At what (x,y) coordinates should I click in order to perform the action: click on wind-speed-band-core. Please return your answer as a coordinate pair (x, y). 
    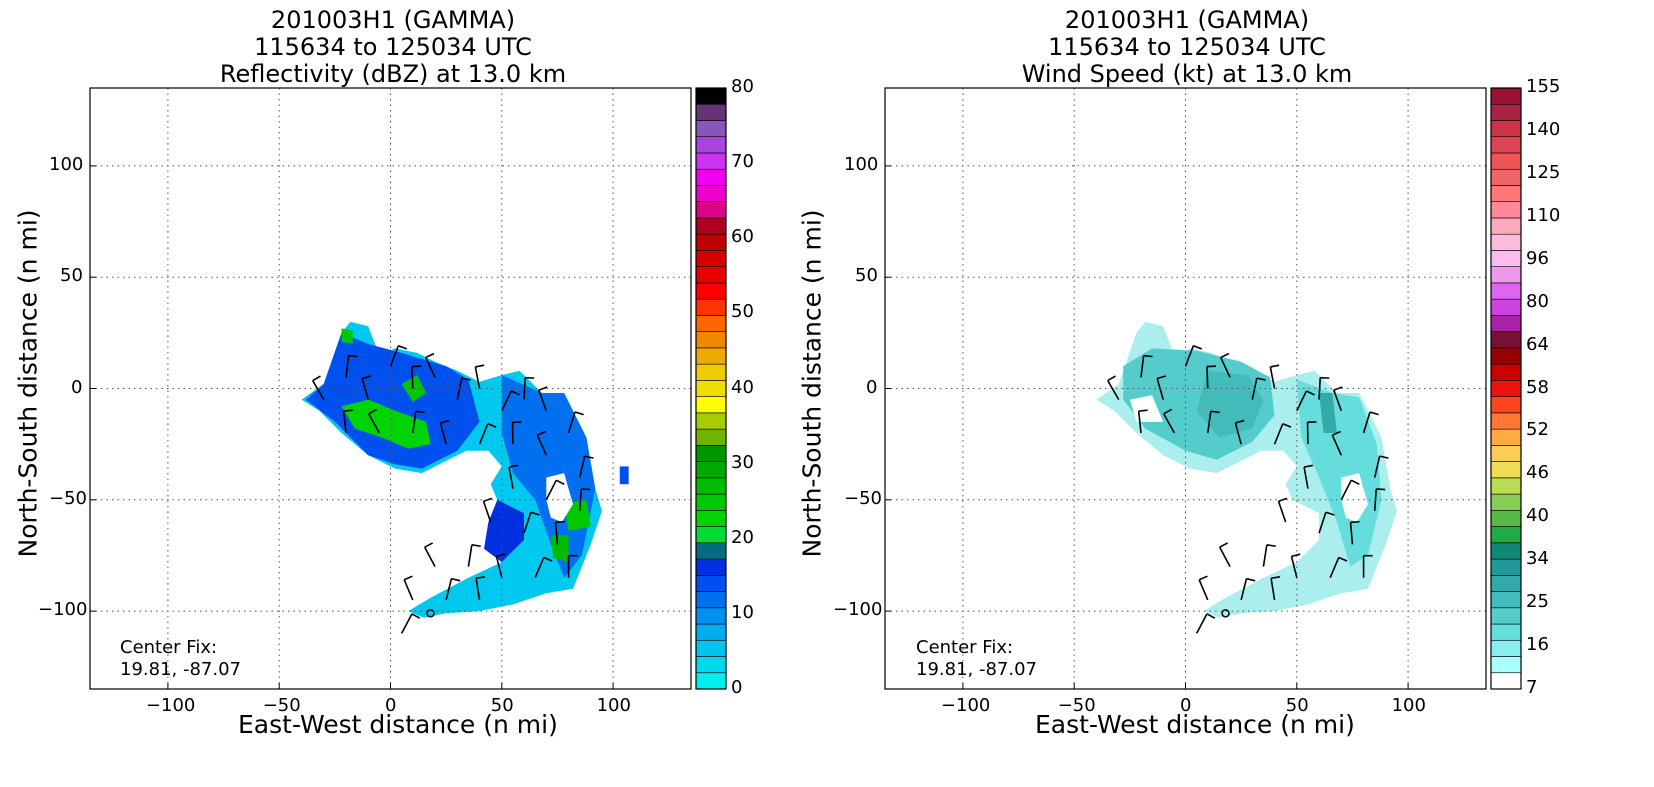
    Looking at the image, I should click on (1328, 413).